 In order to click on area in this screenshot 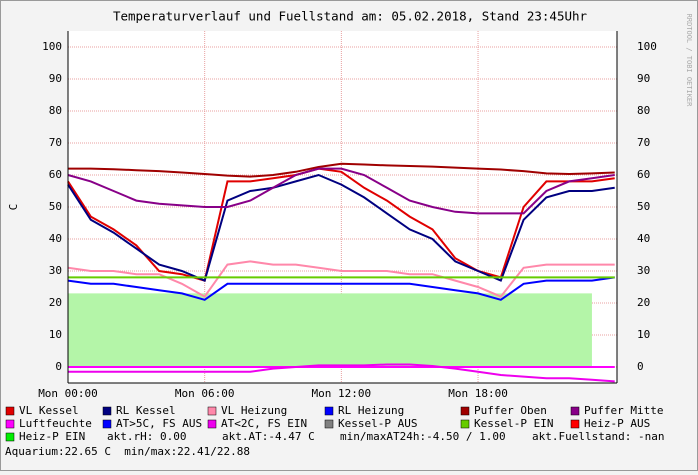, I will do `click(330, 330)`.